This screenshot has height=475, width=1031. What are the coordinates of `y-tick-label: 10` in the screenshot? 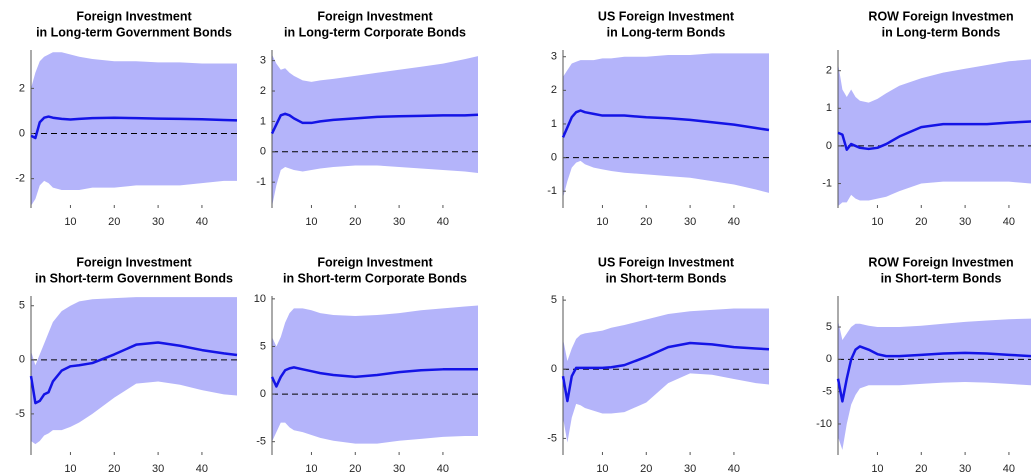 It's located at (260, 299).